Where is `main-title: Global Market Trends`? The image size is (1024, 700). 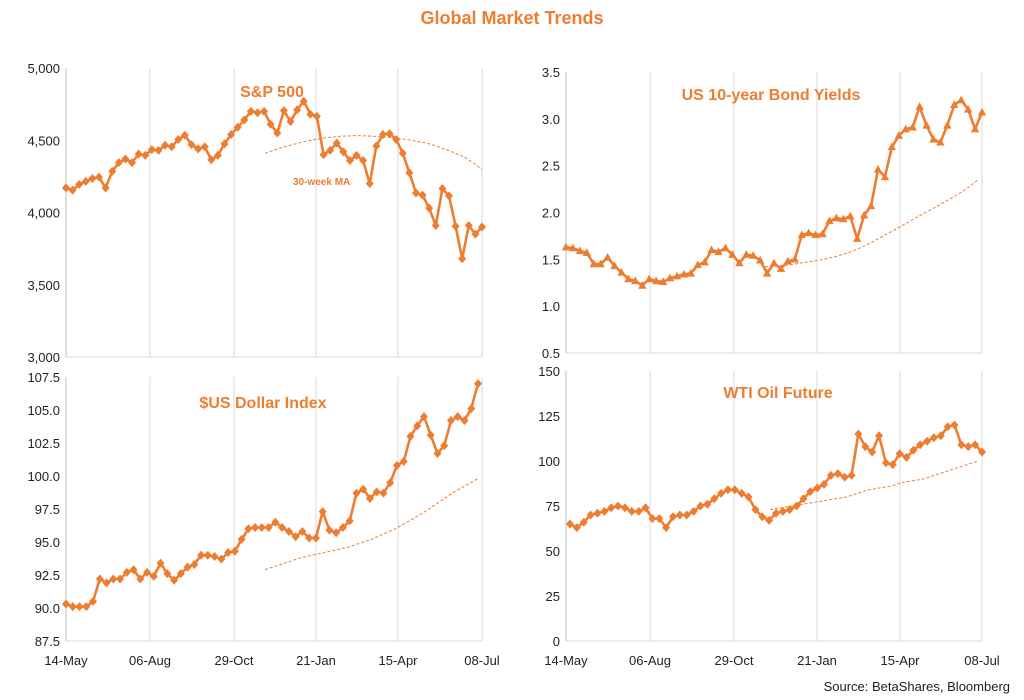
main-title: Global Market Trends is located at coordinates (512, 18).